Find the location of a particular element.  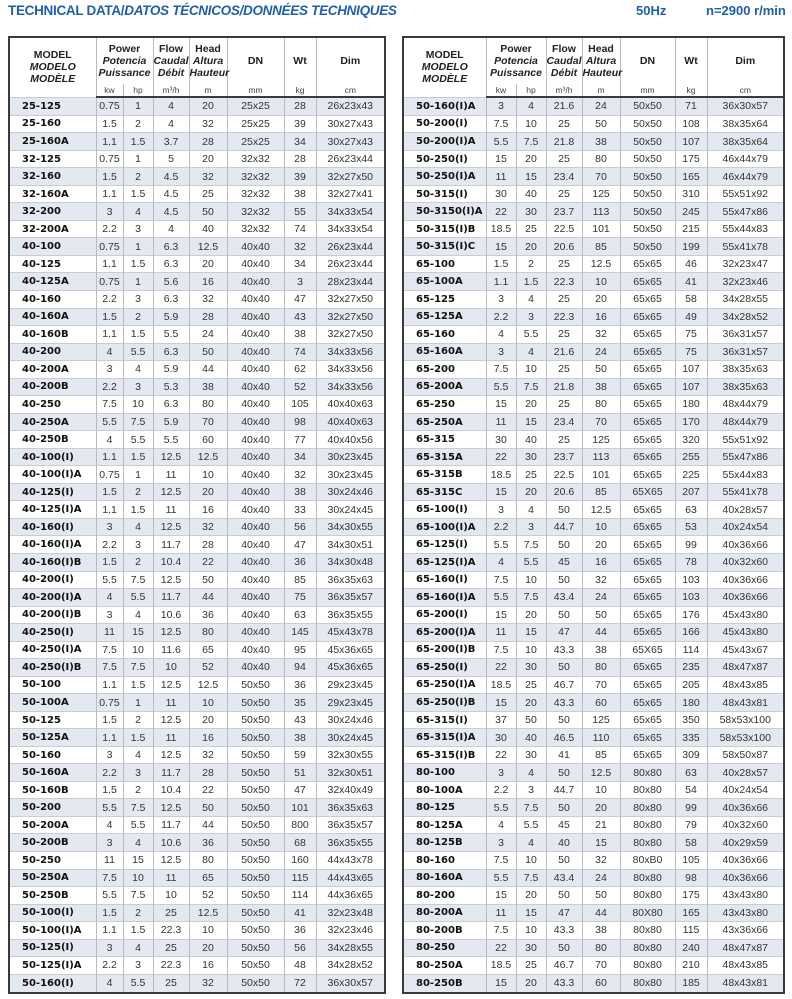

cell-flow: 21.6 is located at coordinates (564, 351).